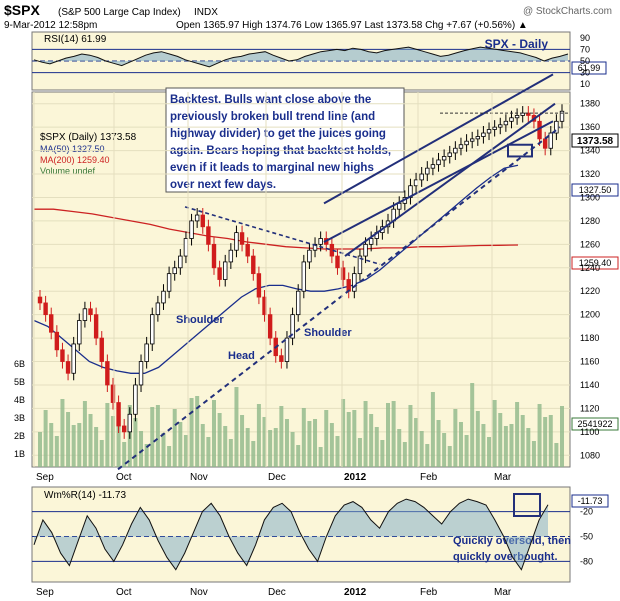 The width and height of the screenshot is (620, 601). I want to click on rsi-ytick-90: 90, so click(585, 38).